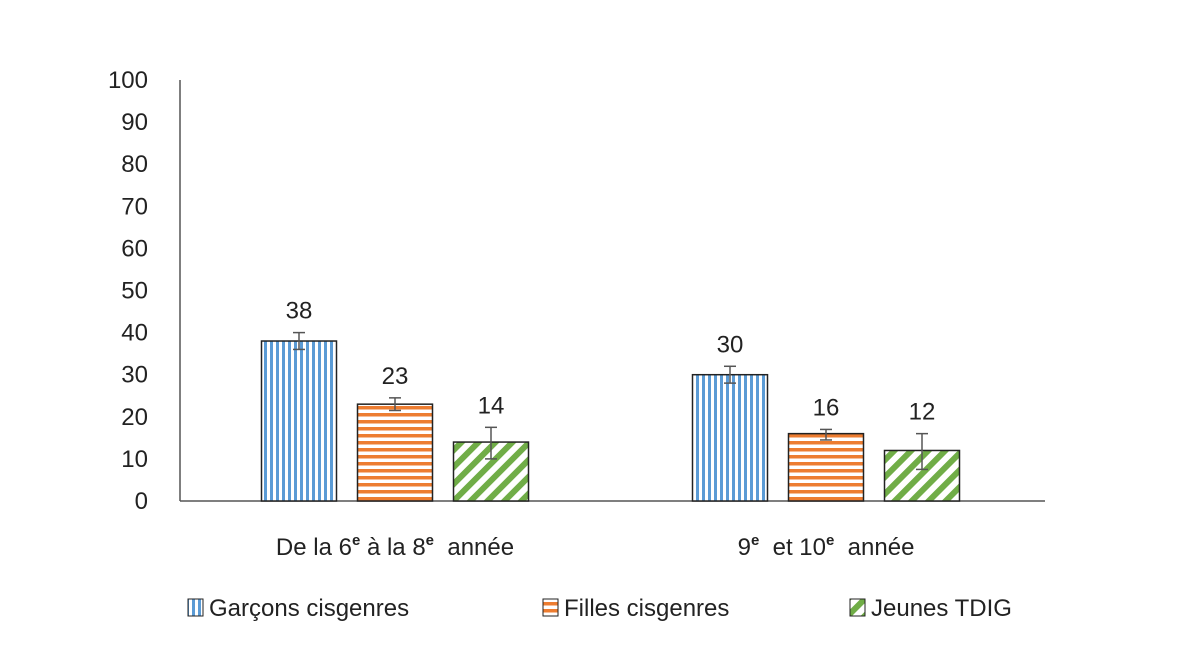  Describe the element at coordinates (395, 376) in the screenshot. I see `data-label: 23` at that location.